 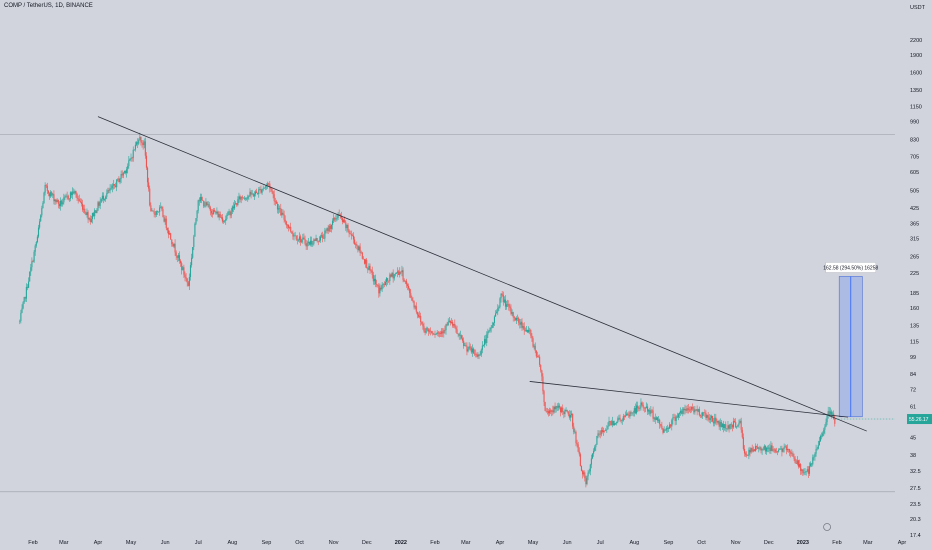 What do you see at coordinates (914, 123) in the screenshot?
I see `y-tick-label: 990` at bounding box center [914, 123].